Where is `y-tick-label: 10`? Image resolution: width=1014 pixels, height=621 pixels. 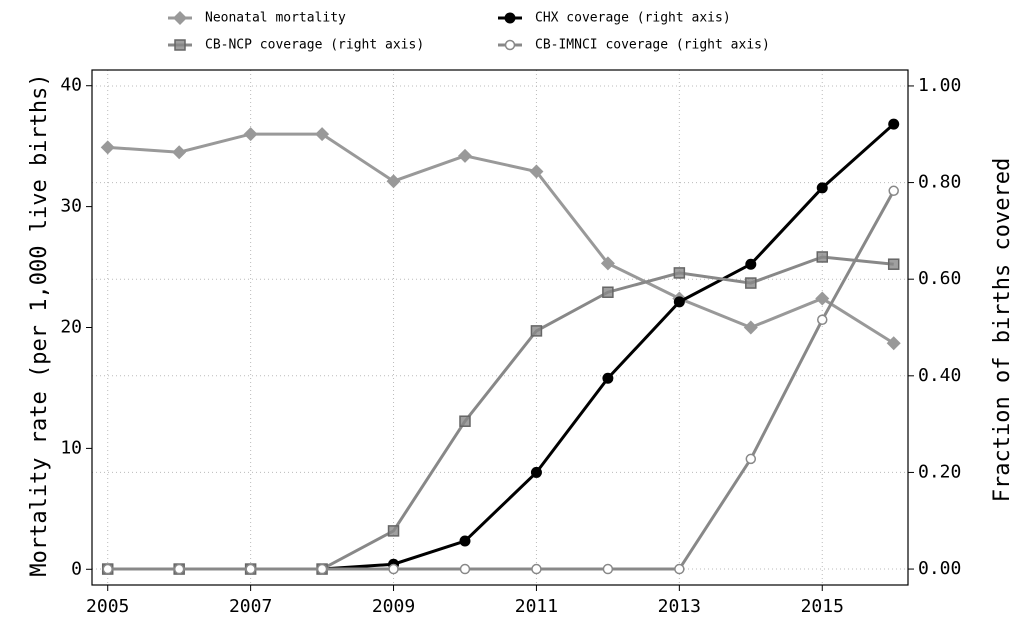
y-tick-label: 10 is located at coordinates (71, 447).